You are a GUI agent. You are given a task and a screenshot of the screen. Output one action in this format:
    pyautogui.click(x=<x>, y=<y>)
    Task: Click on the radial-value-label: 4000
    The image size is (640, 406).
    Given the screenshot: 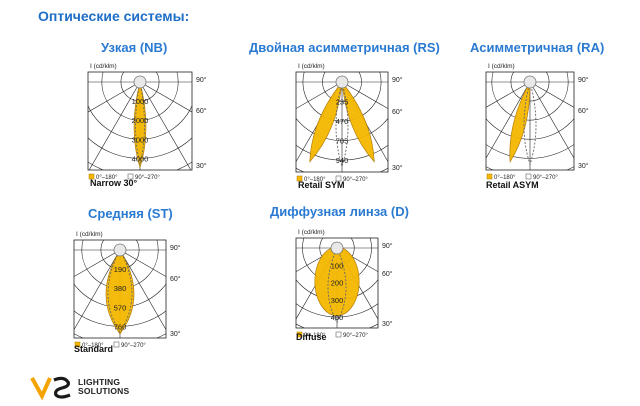 What is the action you would take?
    pyautogui.click(x=140, y=158)
    